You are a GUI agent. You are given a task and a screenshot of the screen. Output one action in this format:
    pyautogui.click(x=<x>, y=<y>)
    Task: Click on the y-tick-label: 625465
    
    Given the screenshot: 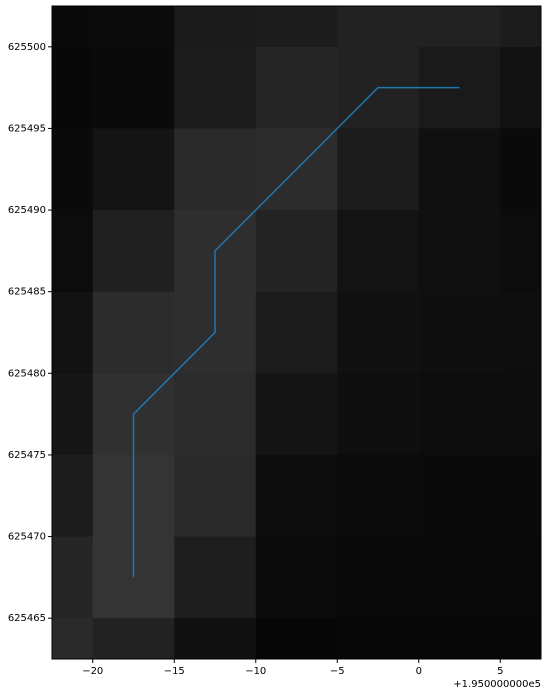 What is the action you would take?
    pyautogui.click(x=27, y=618)
    